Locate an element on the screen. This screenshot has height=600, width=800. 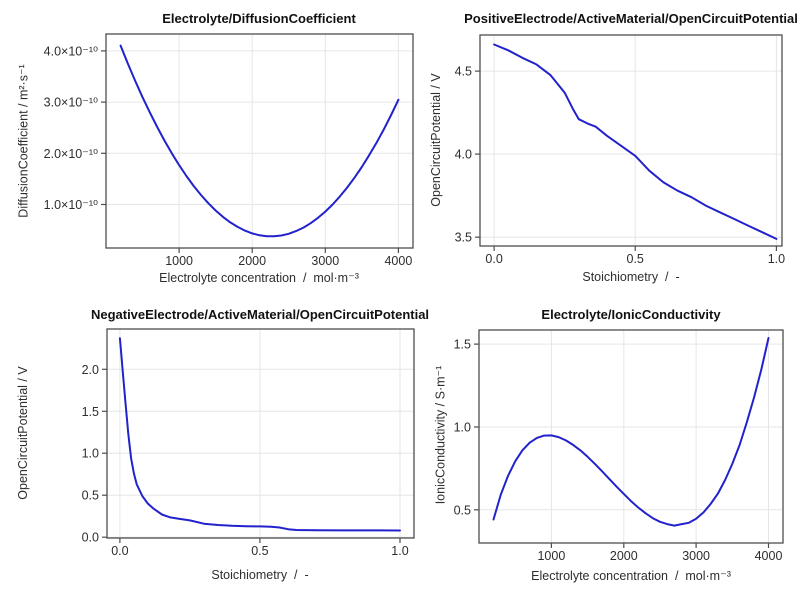
chart-title: Electrolyte/DiffusionCoefficient is located at coordinates (259, 18).